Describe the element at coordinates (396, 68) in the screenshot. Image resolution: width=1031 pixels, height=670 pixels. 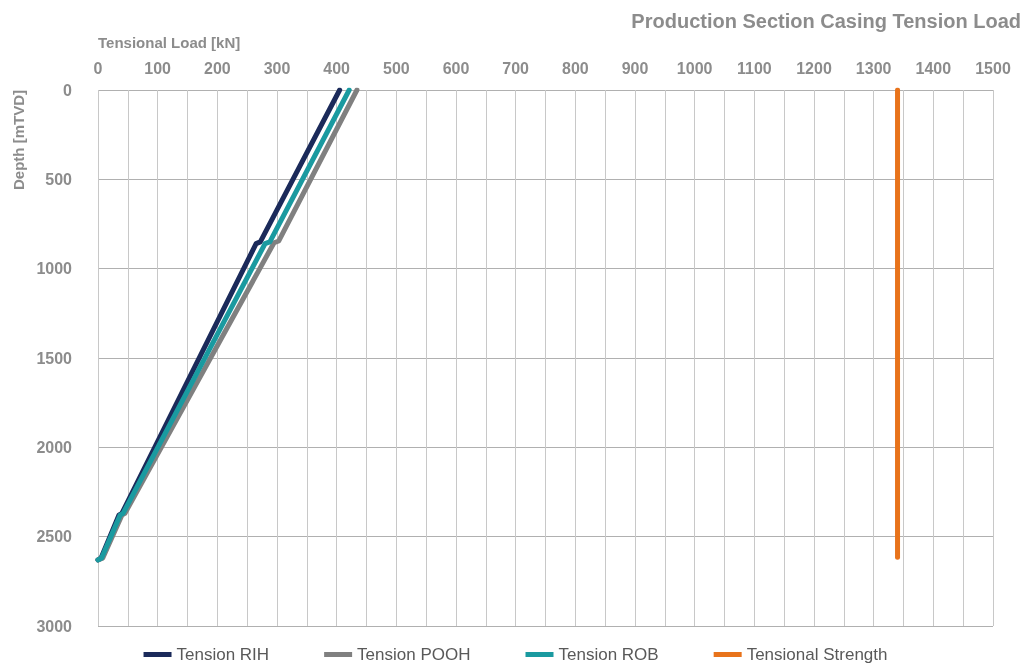
I see `x-tick-label: 500` at that location.